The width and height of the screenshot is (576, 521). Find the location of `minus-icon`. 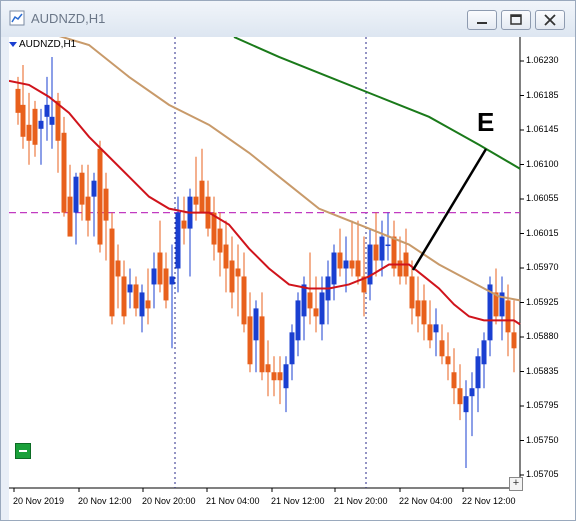

minus-icon is located at coordinates (23, 451).